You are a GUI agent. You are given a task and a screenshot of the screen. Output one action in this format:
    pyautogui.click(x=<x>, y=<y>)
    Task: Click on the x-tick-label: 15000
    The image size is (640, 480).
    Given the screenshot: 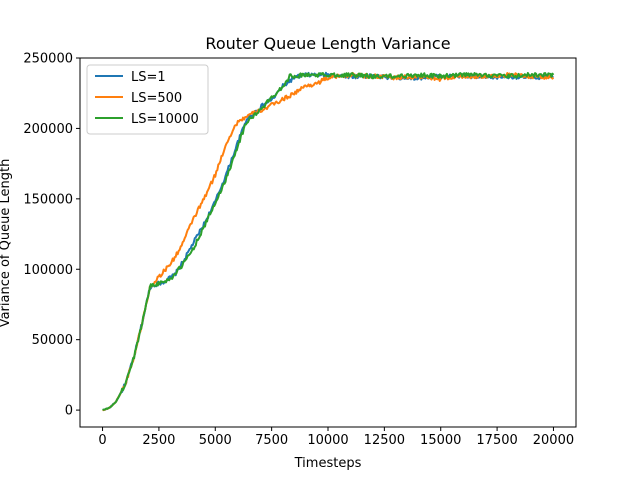 What is the action you would take?
    pyautogui.click(x=440, y=440)
    